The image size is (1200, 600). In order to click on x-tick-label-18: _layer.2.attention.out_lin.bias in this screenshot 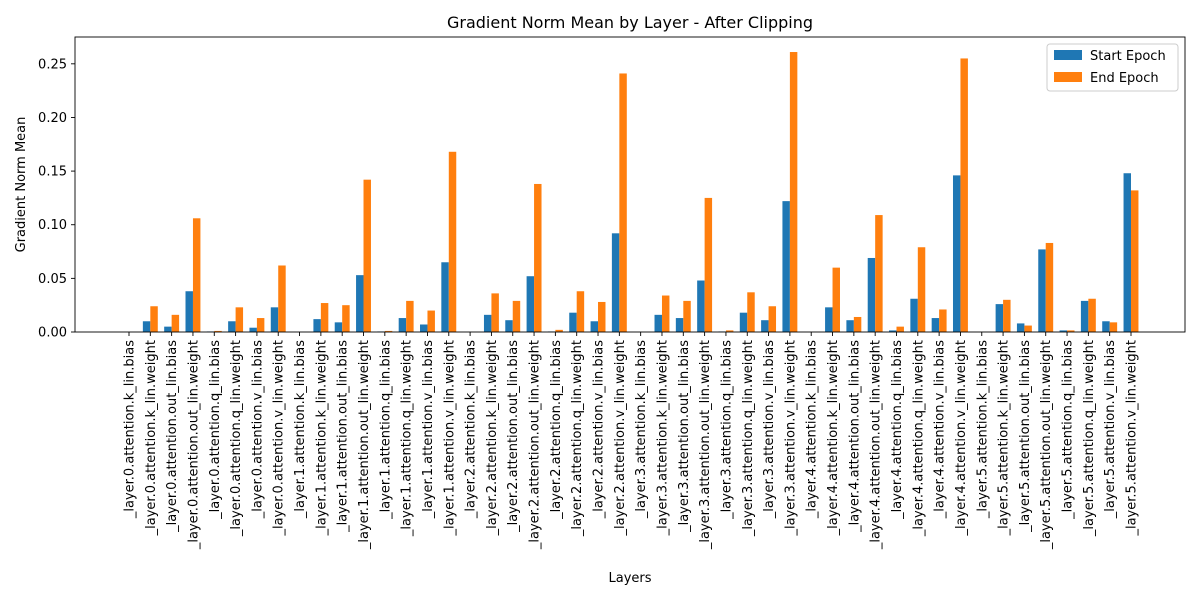, I will do `click(513, 436)`.